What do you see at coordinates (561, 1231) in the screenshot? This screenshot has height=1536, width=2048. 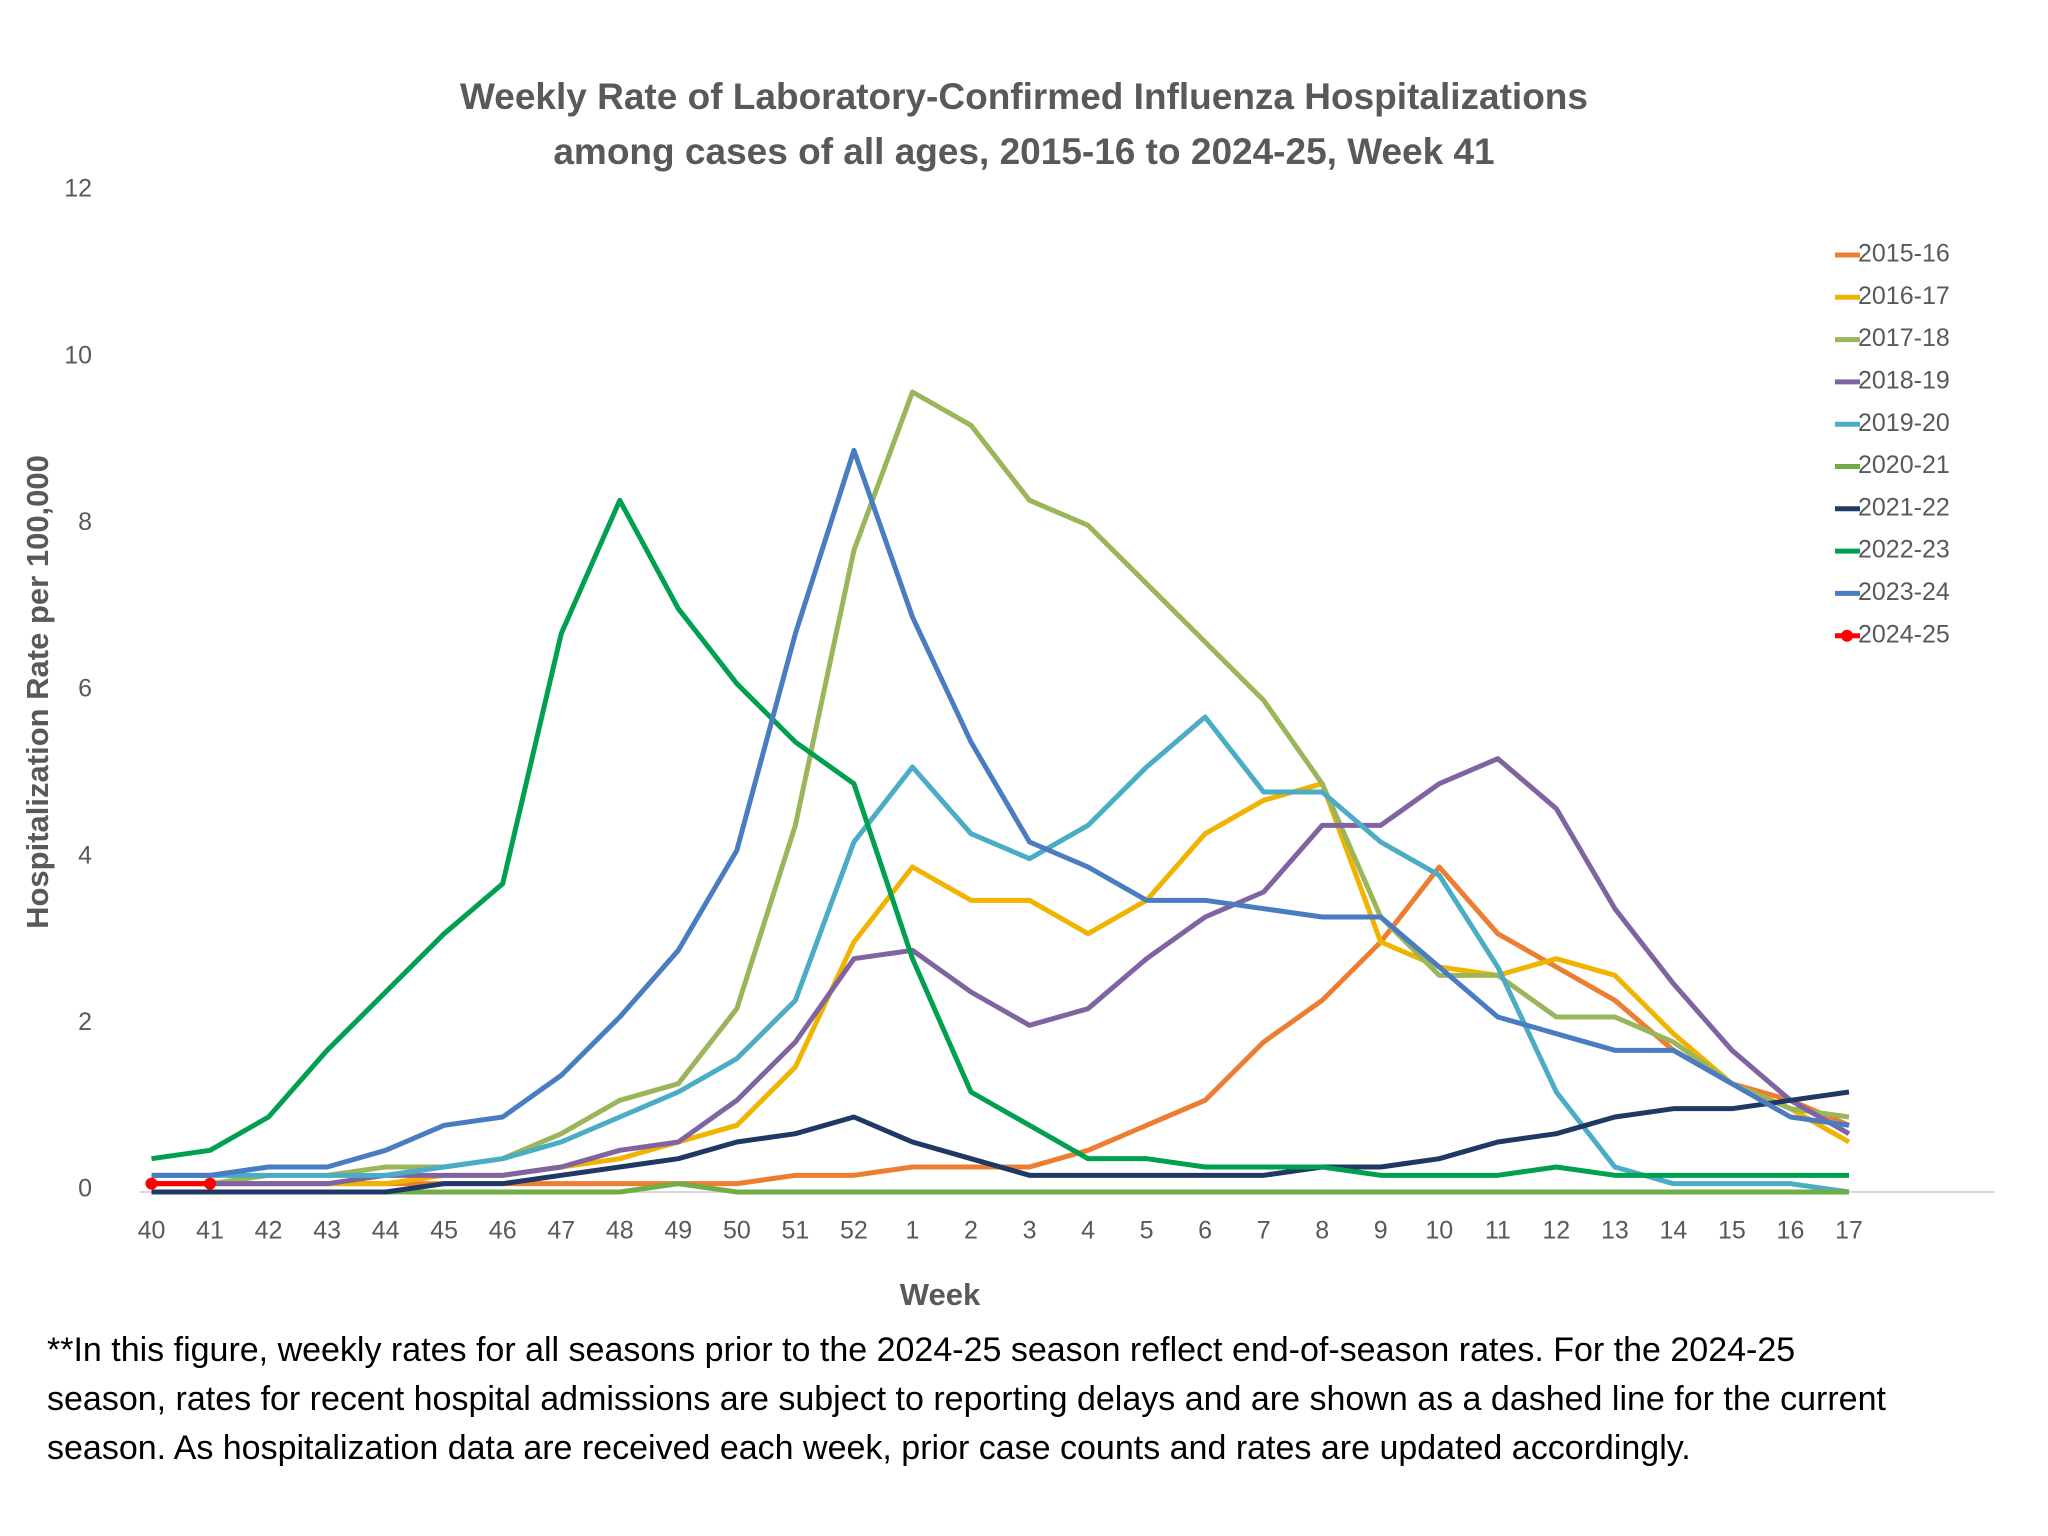 I see `x-tick-label: 47` at bounding box center [561, 1231].